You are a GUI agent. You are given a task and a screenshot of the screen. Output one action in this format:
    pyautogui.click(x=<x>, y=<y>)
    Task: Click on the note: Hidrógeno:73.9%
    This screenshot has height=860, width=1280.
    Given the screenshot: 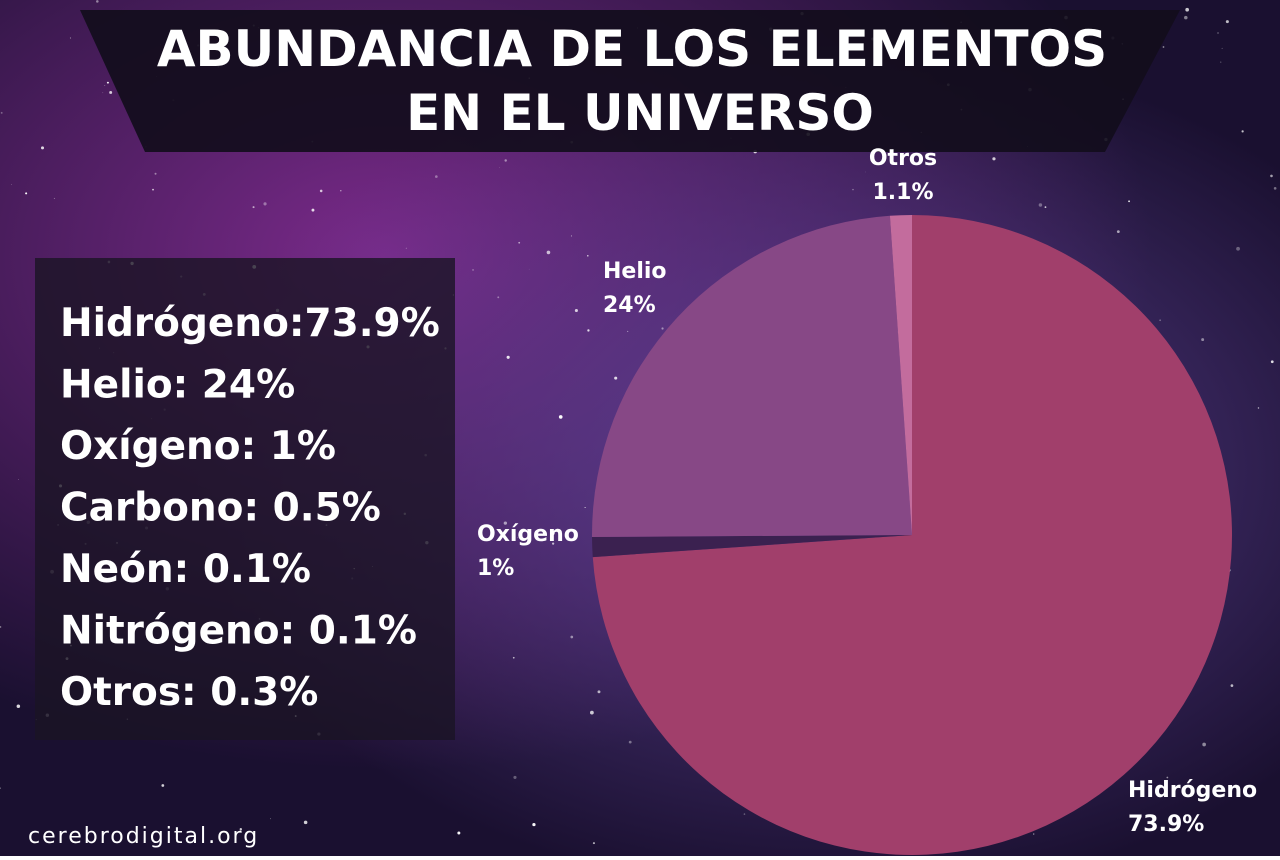 What is the action you would take?
    pyautogui.click(x=250, y=323)
    